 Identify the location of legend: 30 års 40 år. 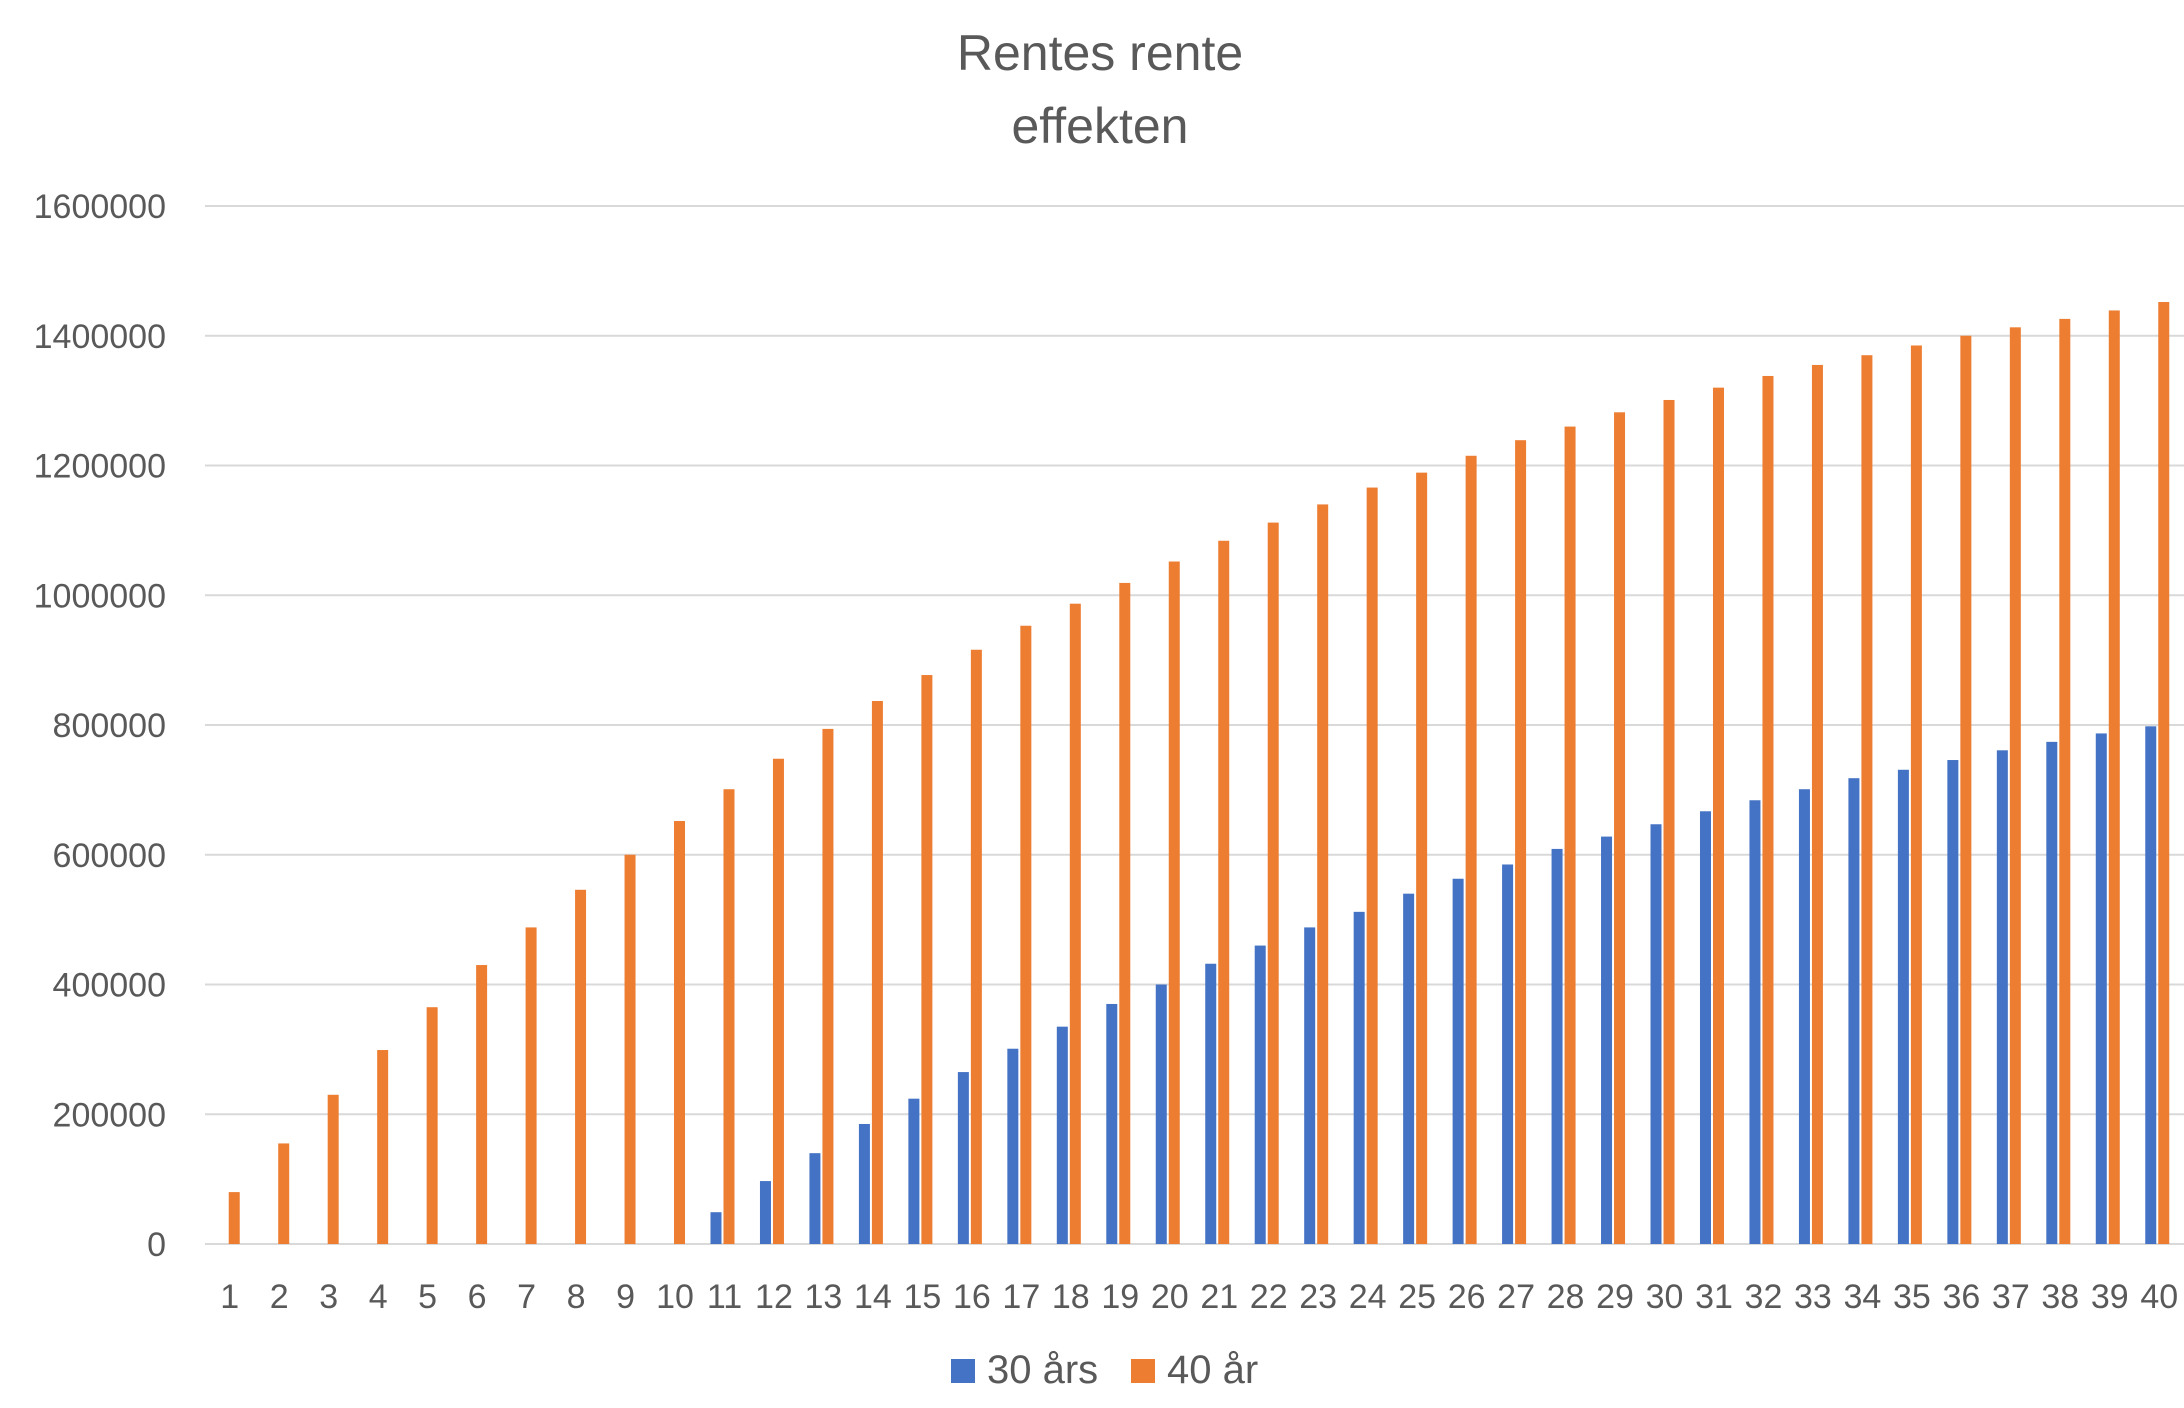
(1104, 1370).